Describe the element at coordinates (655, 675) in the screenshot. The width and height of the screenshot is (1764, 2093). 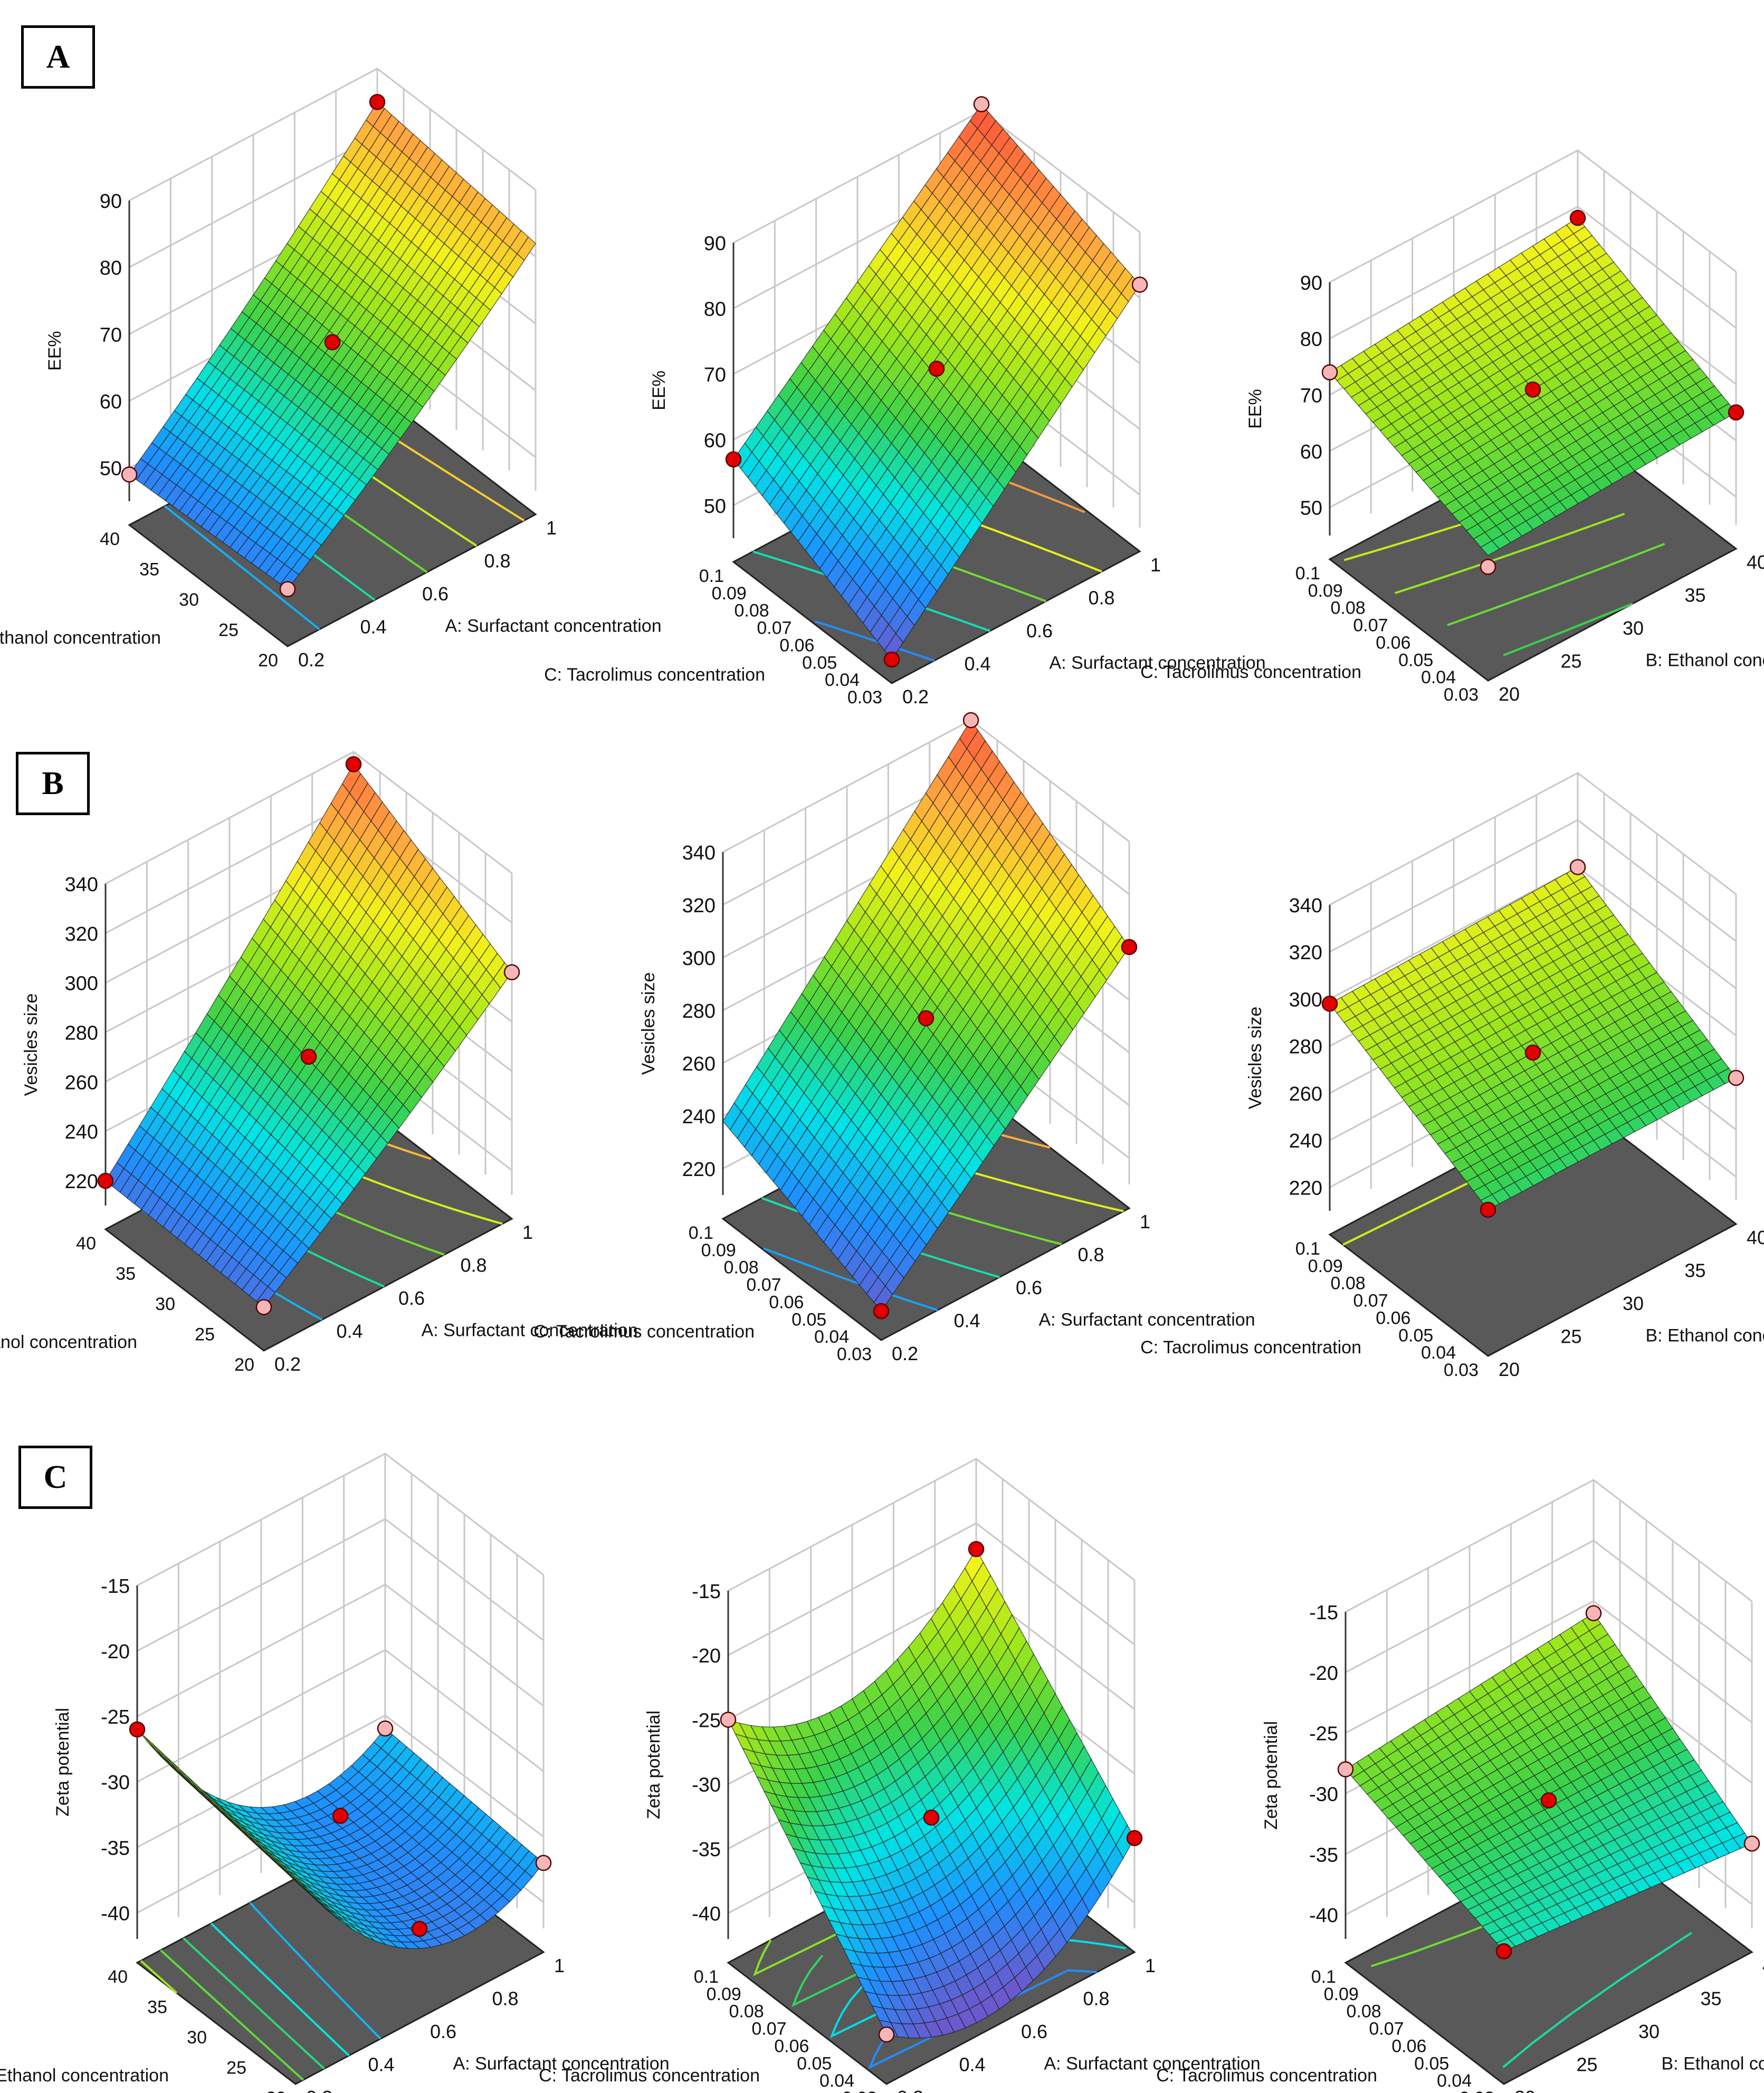
I see `y-axis-title: C: Tacrolimus concentration` at that location.